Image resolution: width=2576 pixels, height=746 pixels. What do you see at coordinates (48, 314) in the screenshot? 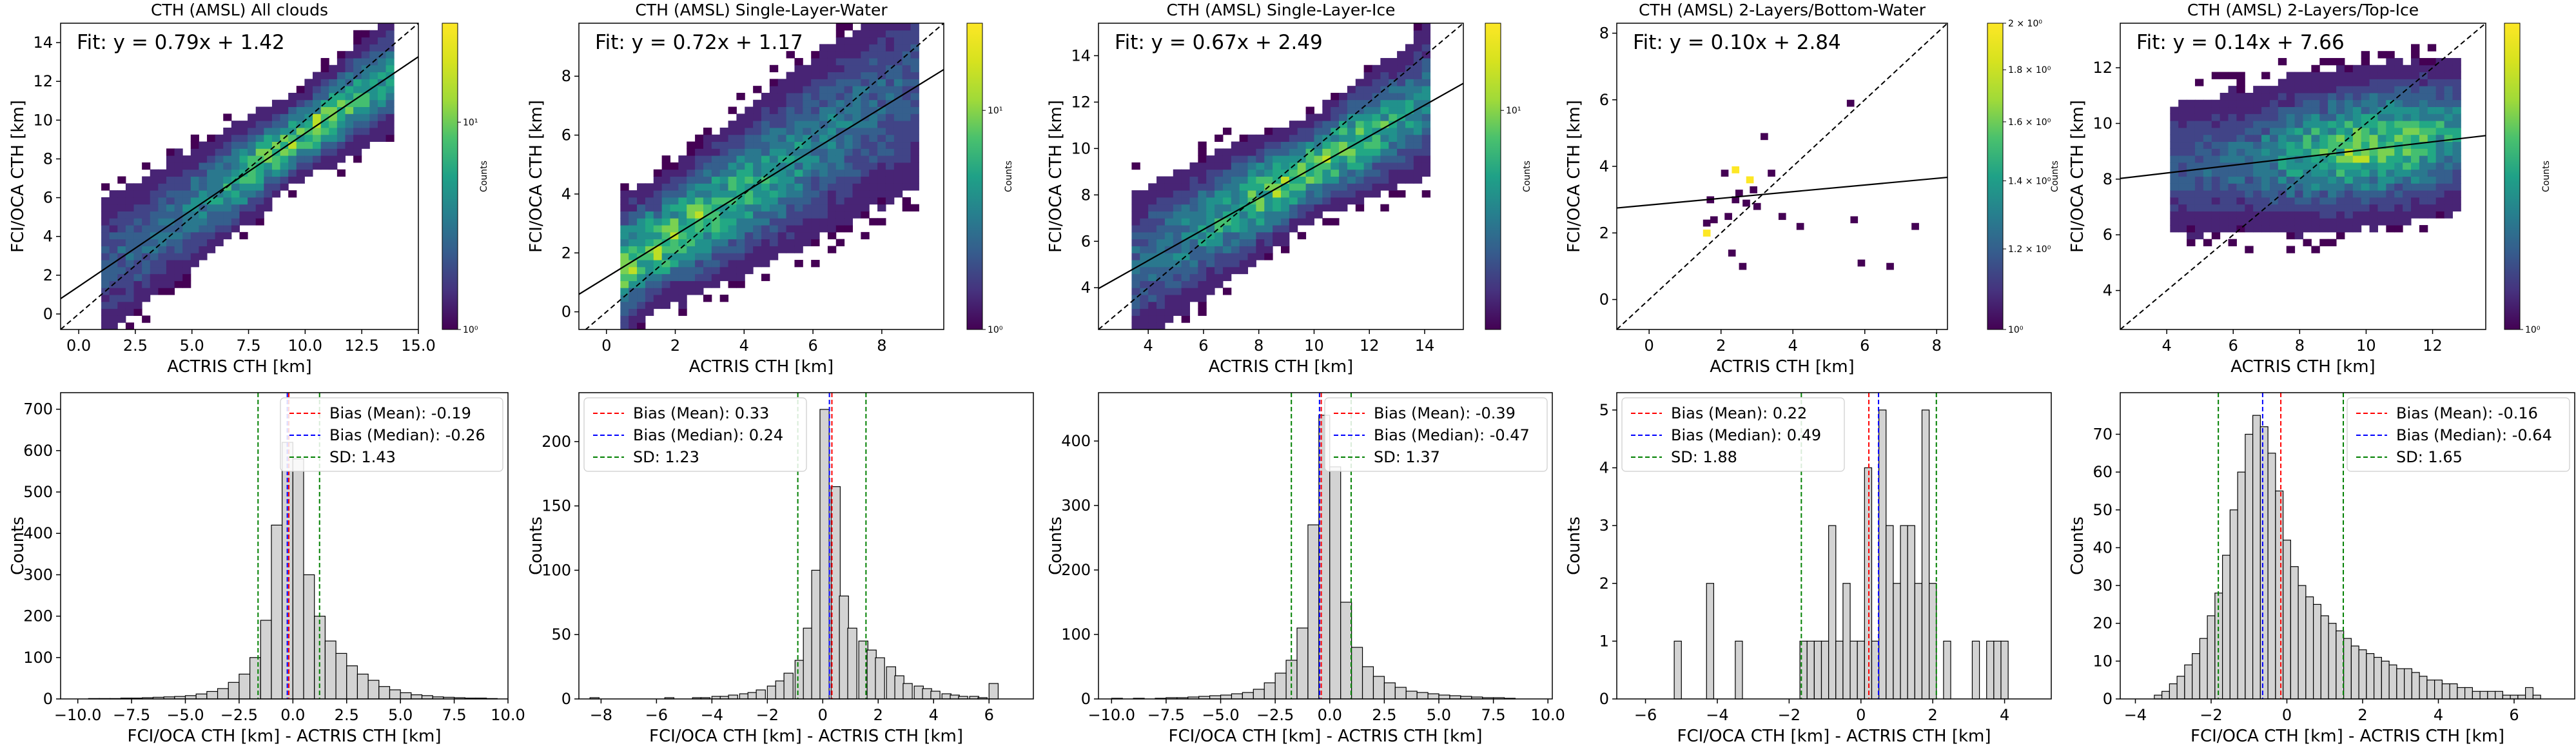
I see `y-tick-label: 0` at bounding box center [48, 314].